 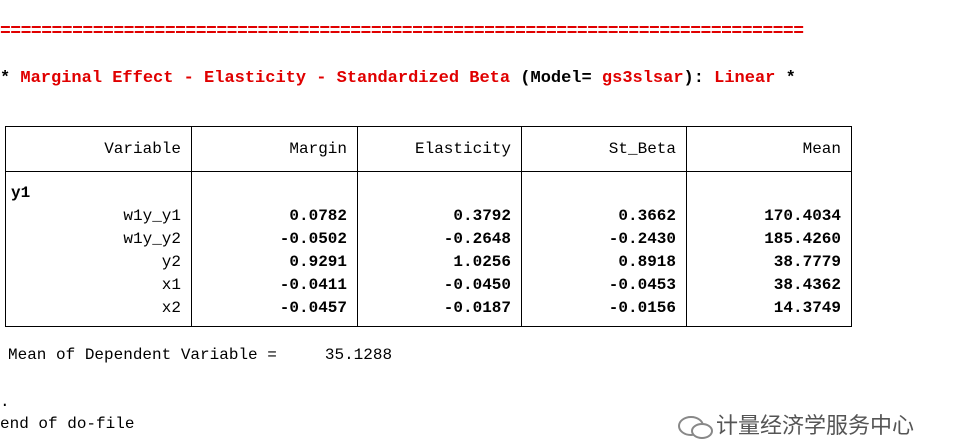 I want to click on value-cell: 0.9291, so click(x=274, y=262).